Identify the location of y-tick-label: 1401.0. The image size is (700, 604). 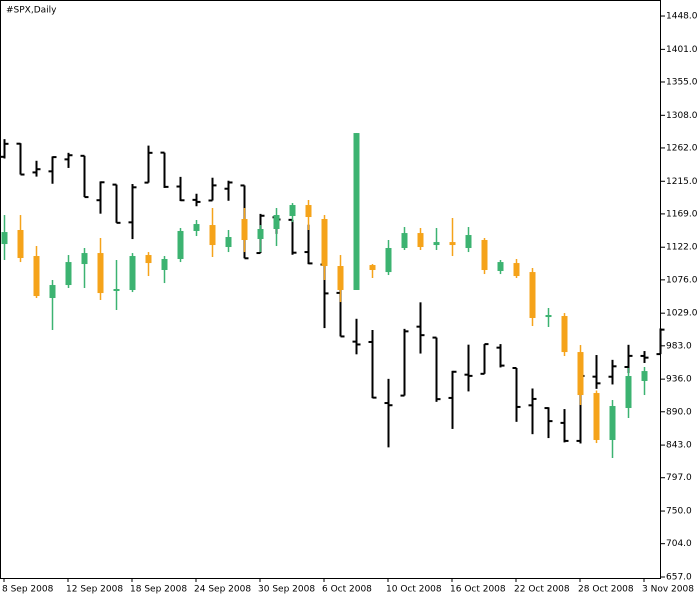
(682, 50).